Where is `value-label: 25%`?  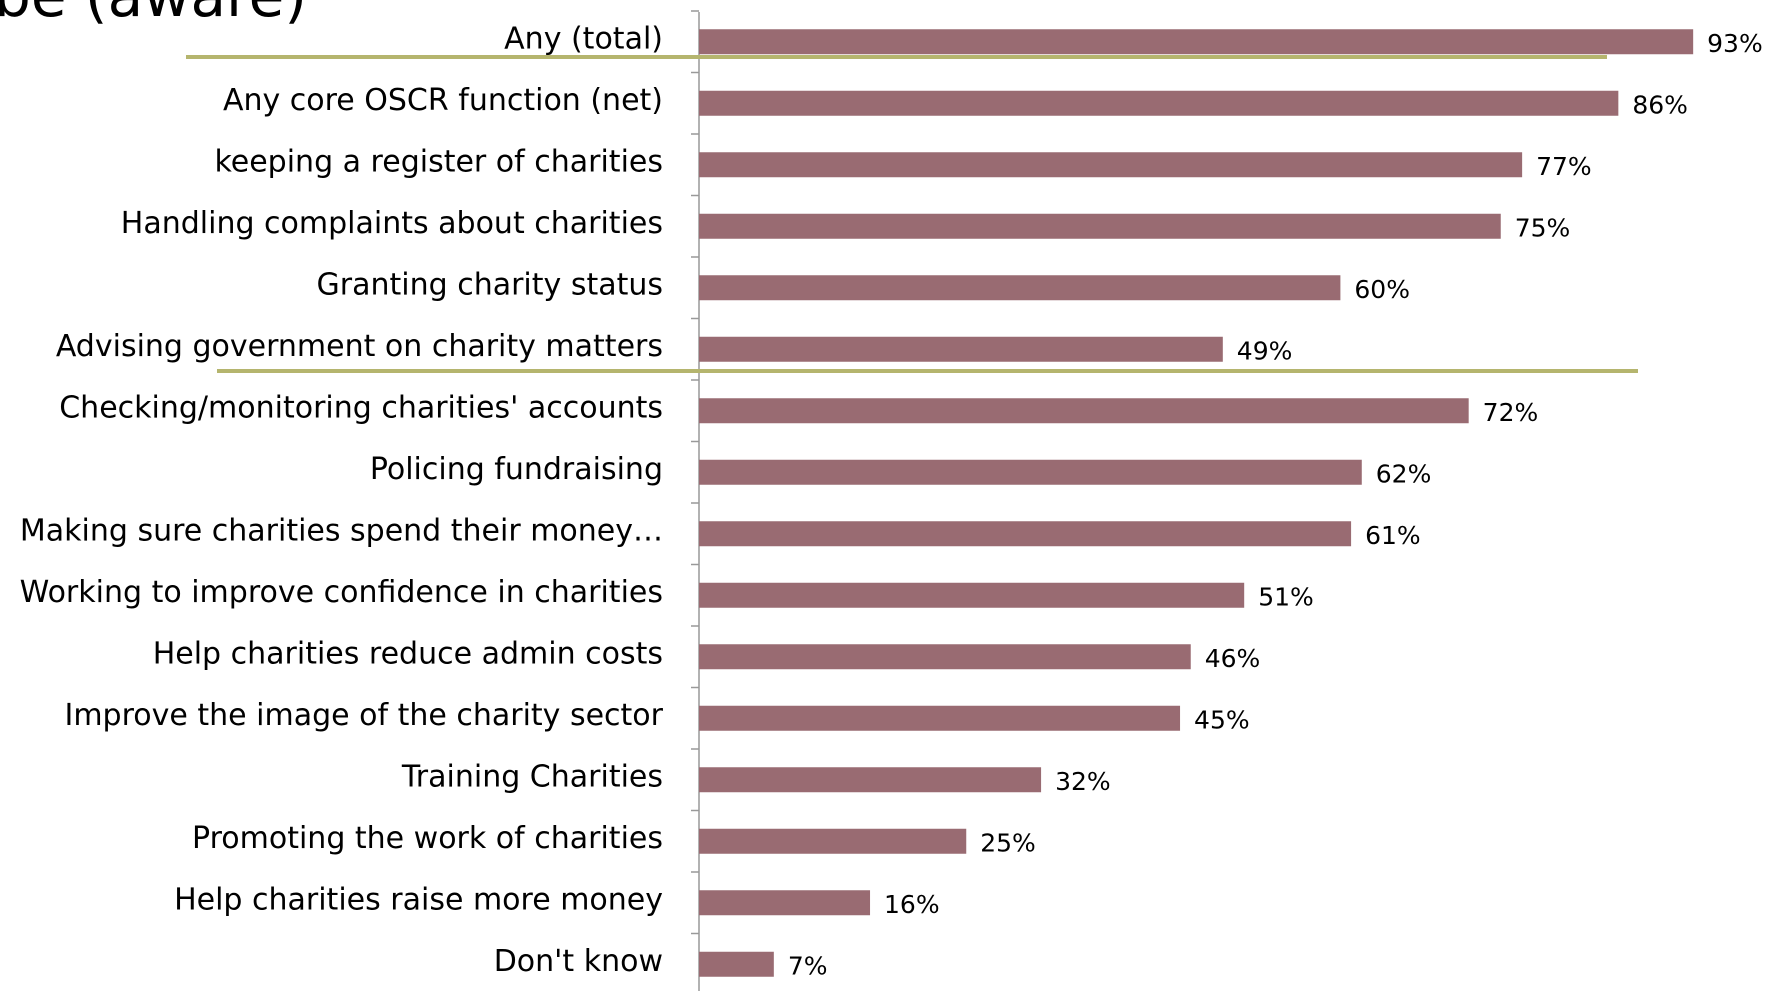
value-label: 25% is located at coordinates (1008, 842).